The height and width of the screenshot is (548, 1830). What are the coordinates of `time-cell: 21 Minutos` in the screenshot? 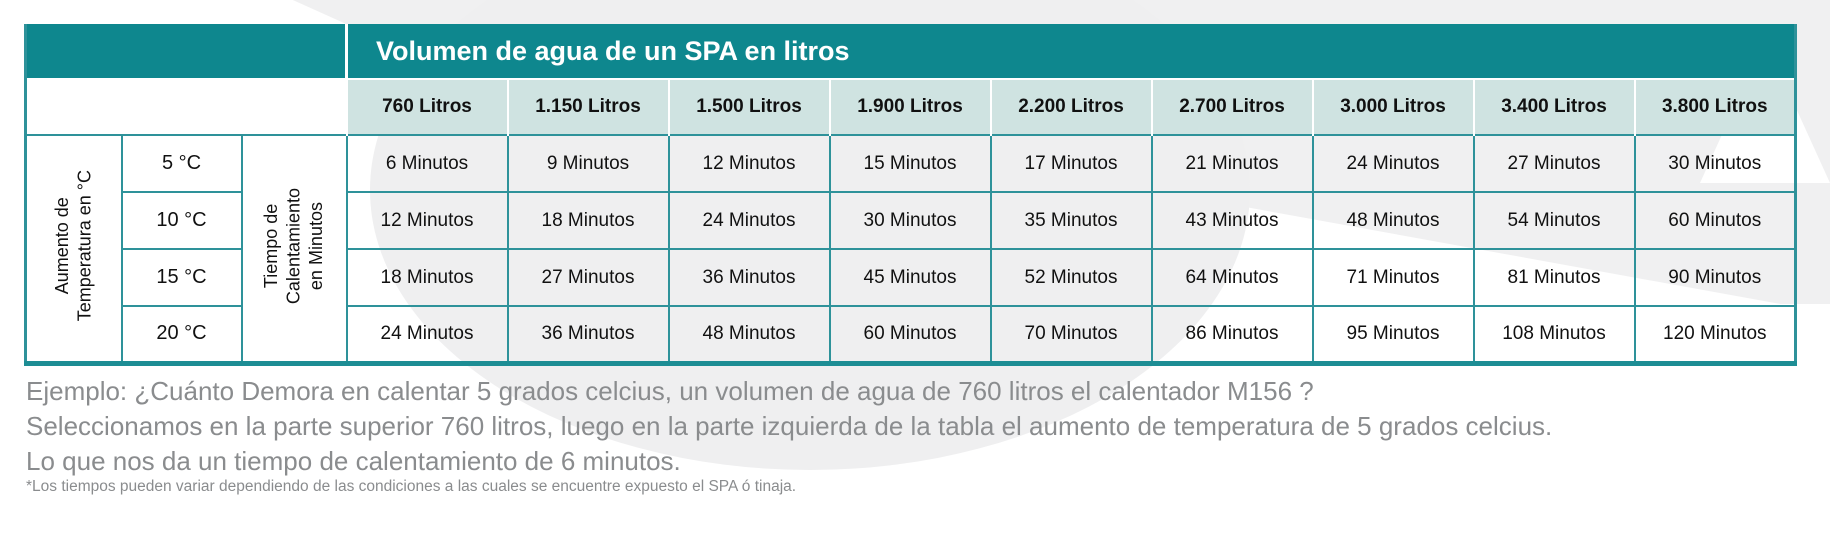 It's located at (1232, 163).